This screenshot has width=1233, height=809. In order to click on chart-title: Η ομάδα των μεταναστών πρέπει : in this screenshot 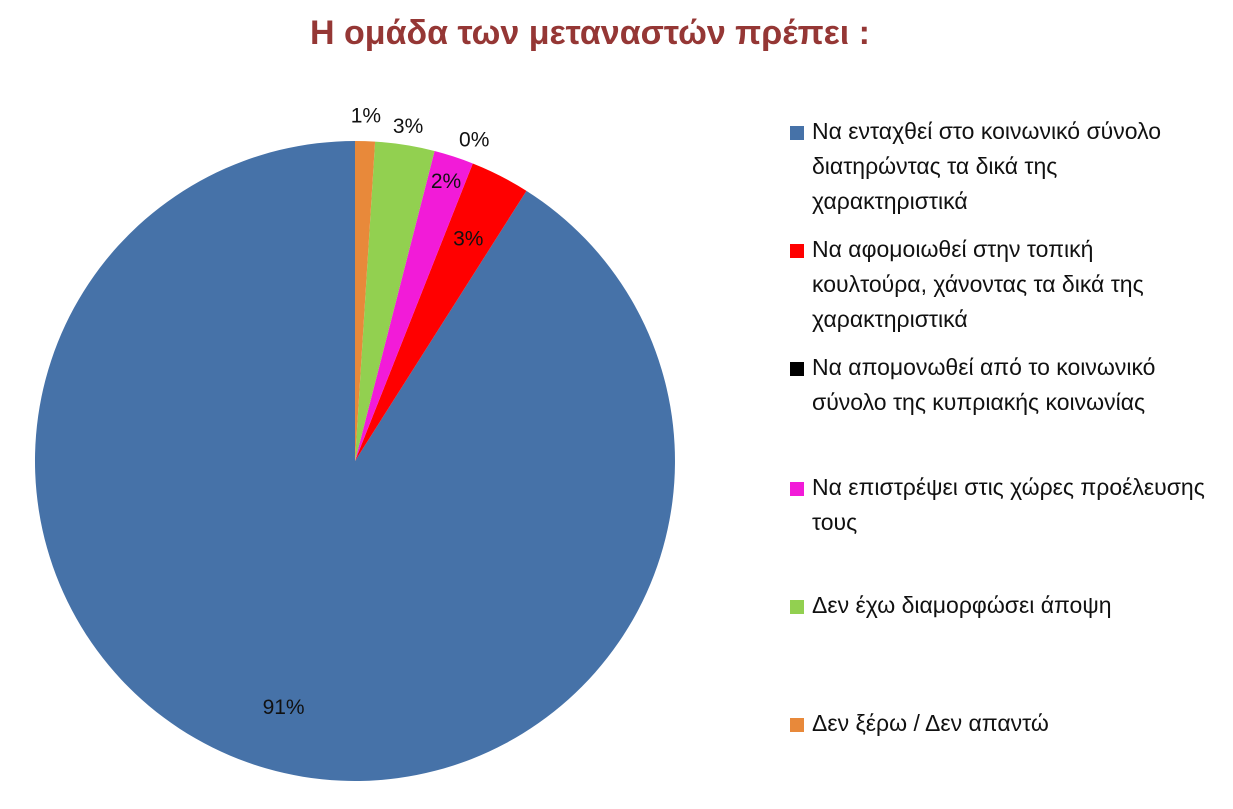, I will do `click(590, 33)`.